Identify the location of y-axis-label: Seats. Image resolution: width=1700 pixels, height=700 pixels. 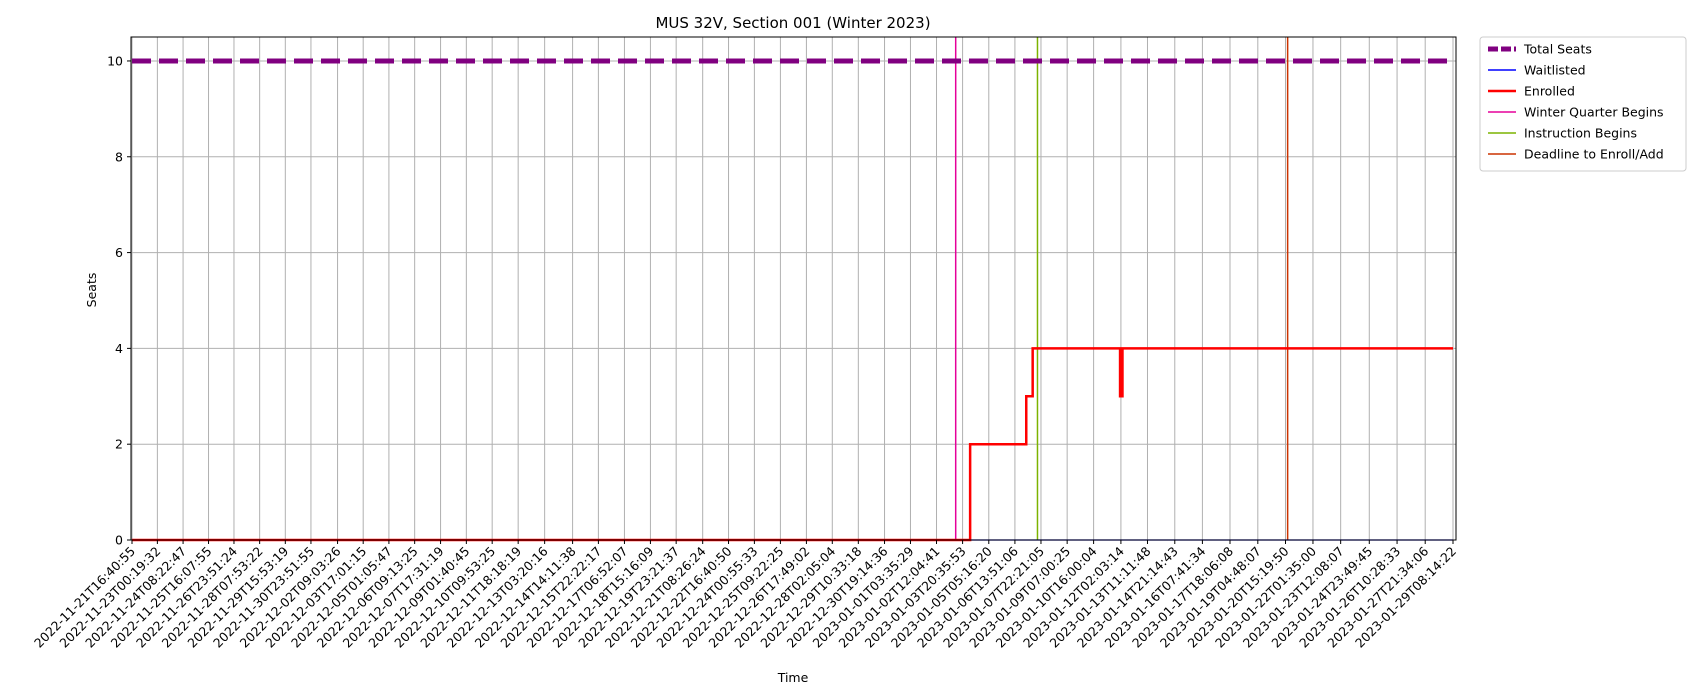
(91, 290).